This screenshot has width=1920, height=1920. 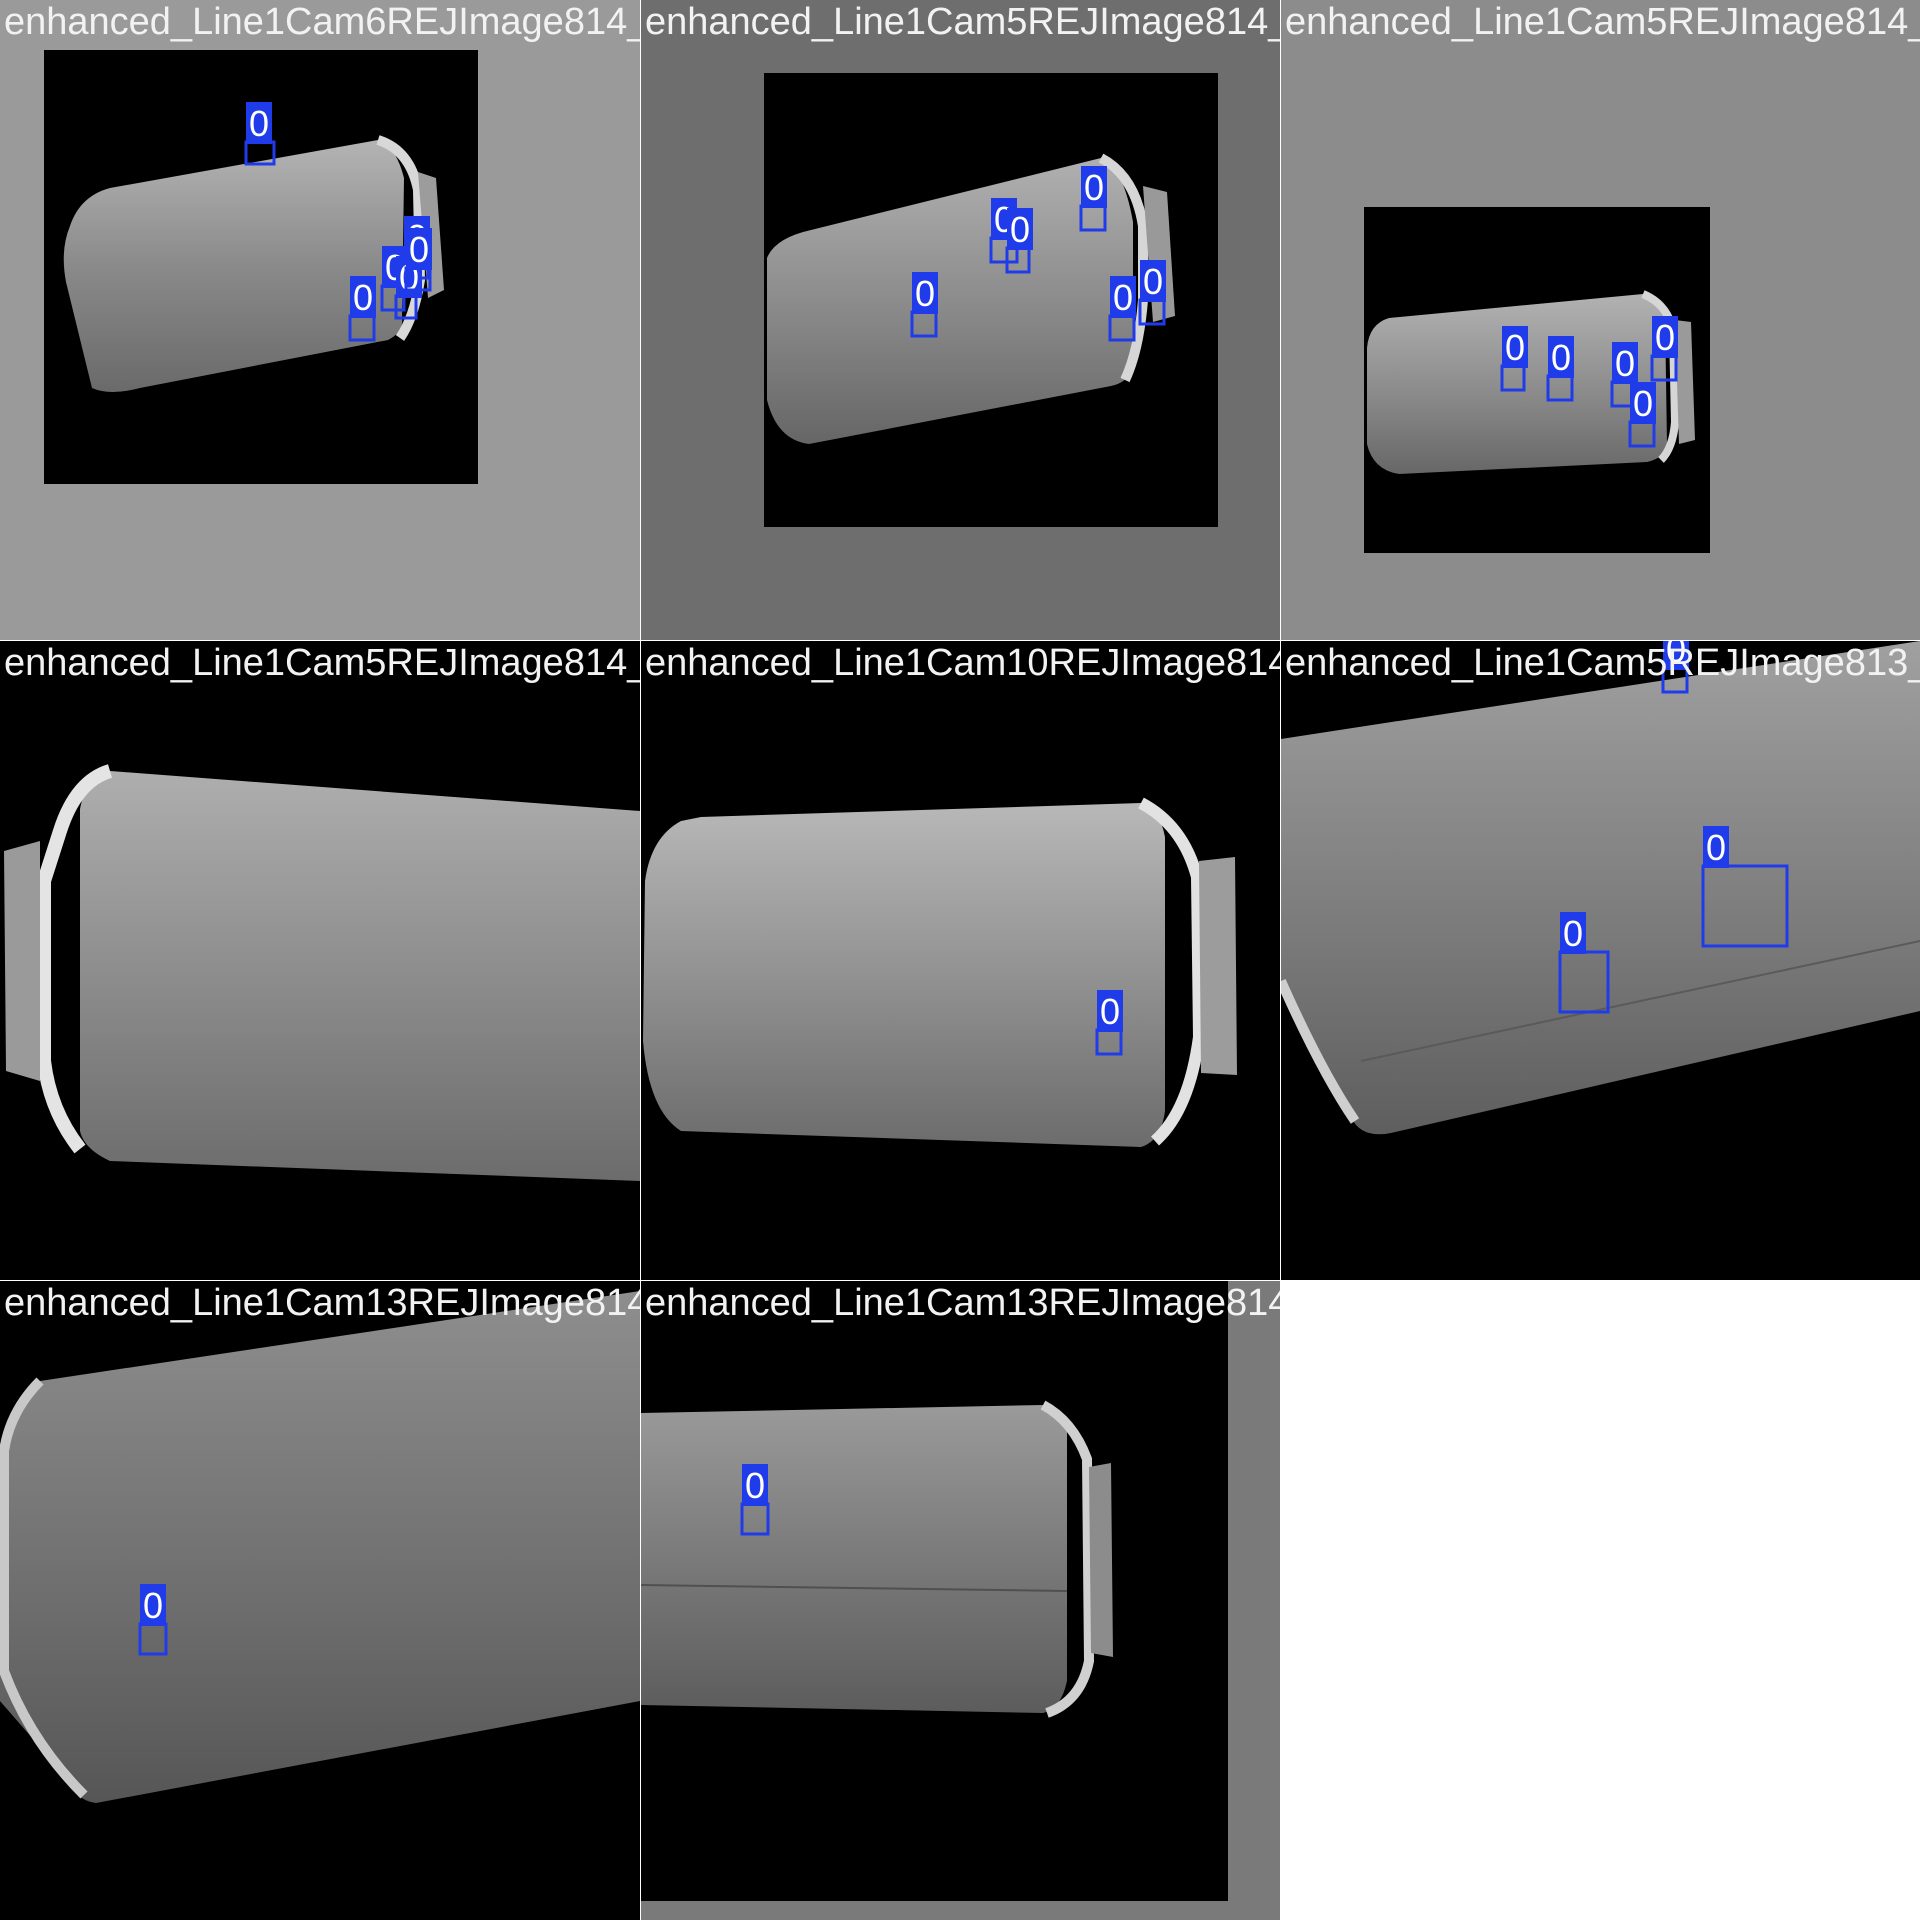 What do you see at coordinates (44, 1588) in the screenshot?
I see `tile-7-jar-shoulder` at bounding box center [44, 1588].